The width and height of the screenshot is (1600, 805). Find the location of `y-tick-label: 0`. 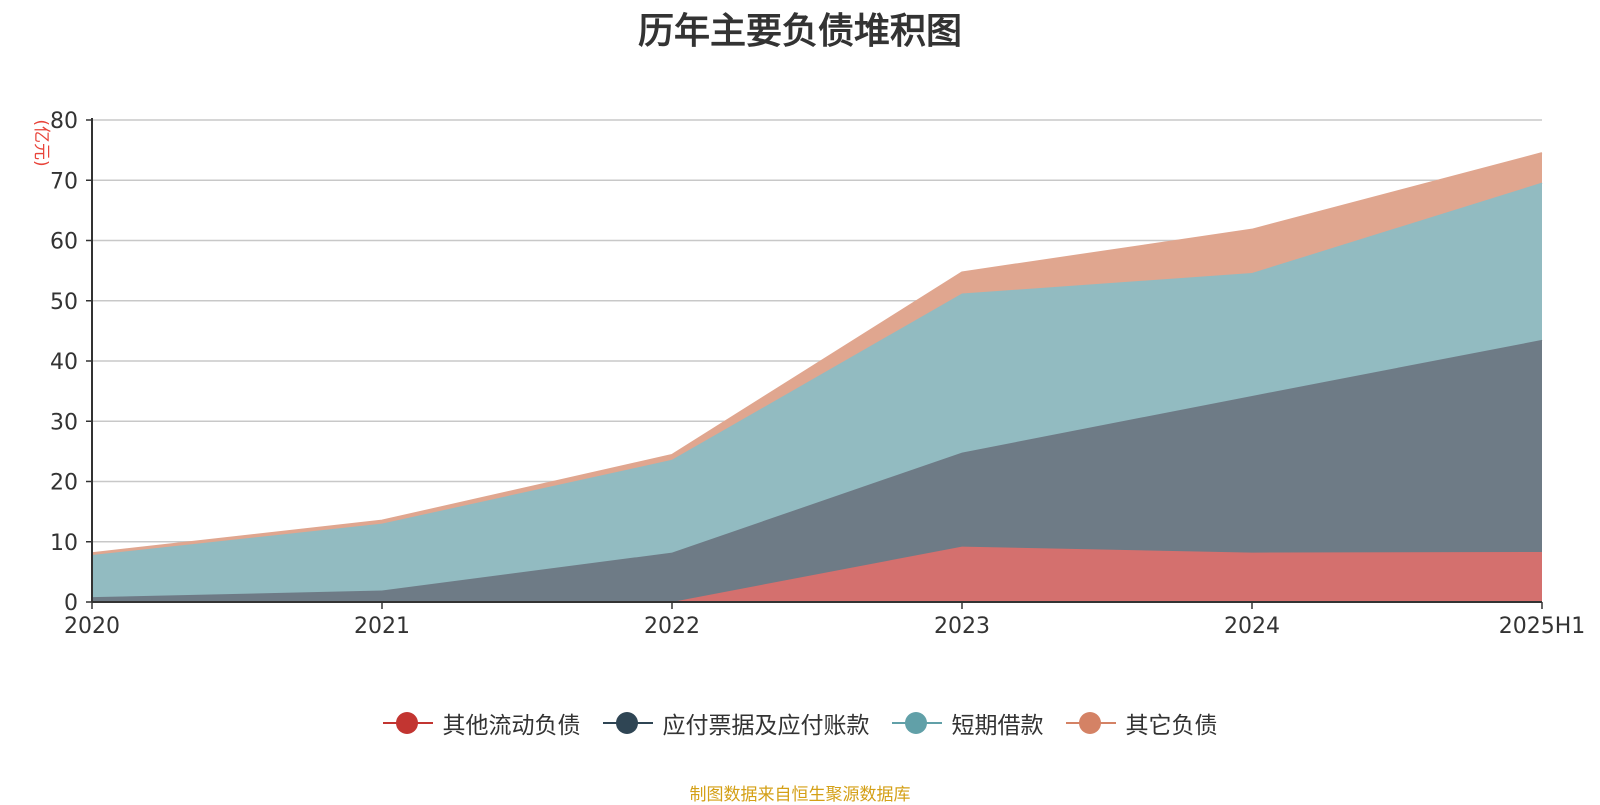

y-tick-label: 0 is located at coordinates (71, 603).